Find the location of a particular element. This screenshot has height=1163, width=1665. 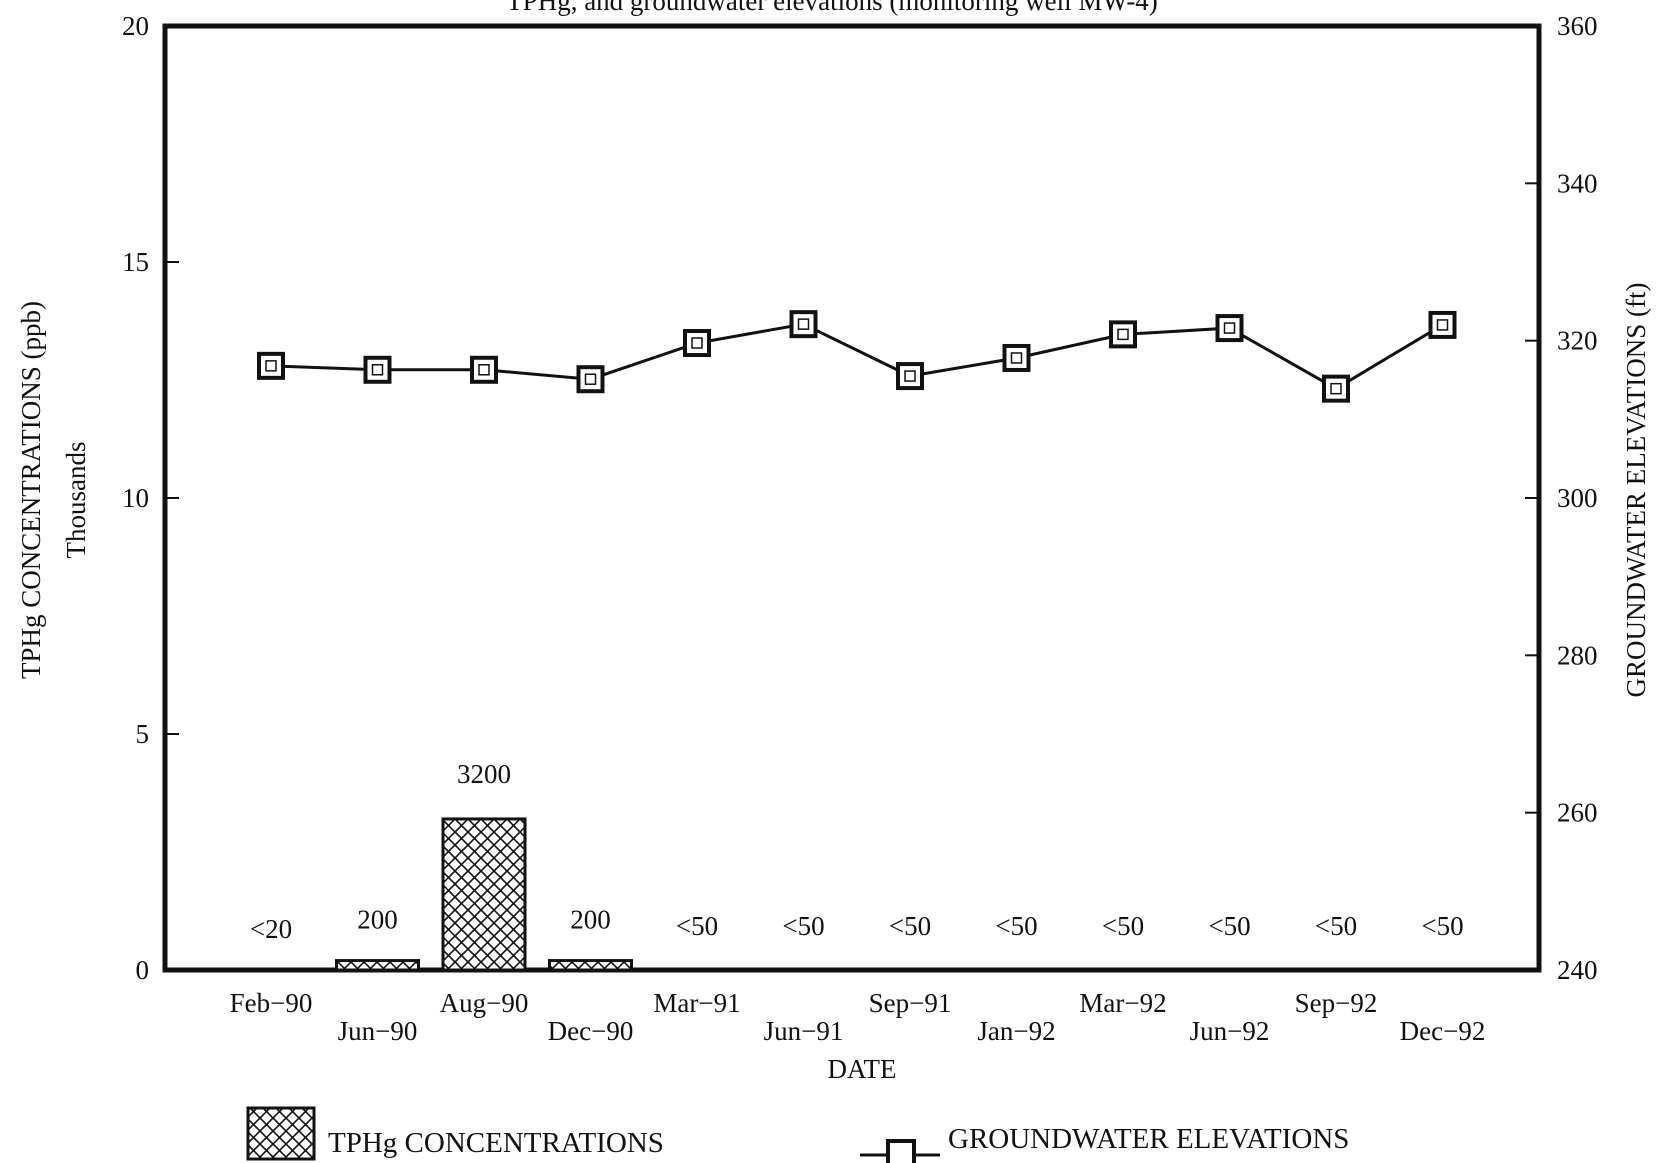

right-axis: 240 260 280 300 320 340 360 is located at coordinates (1561, 498).